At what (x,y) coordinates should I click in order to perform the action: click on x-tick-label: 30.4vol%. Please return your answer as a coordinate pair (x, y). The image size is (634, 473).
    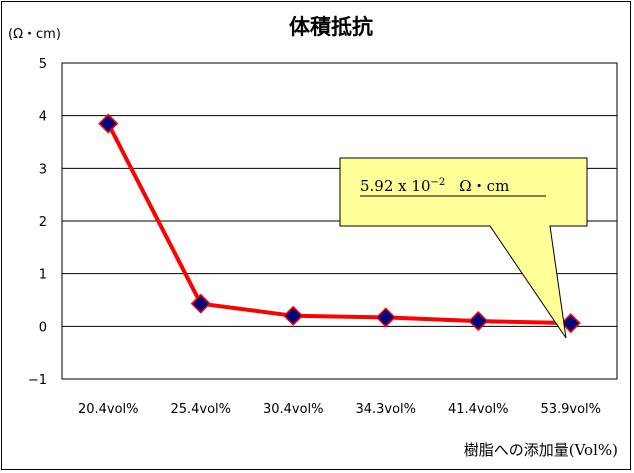
    Looking at the image, I should click on (293, 409).